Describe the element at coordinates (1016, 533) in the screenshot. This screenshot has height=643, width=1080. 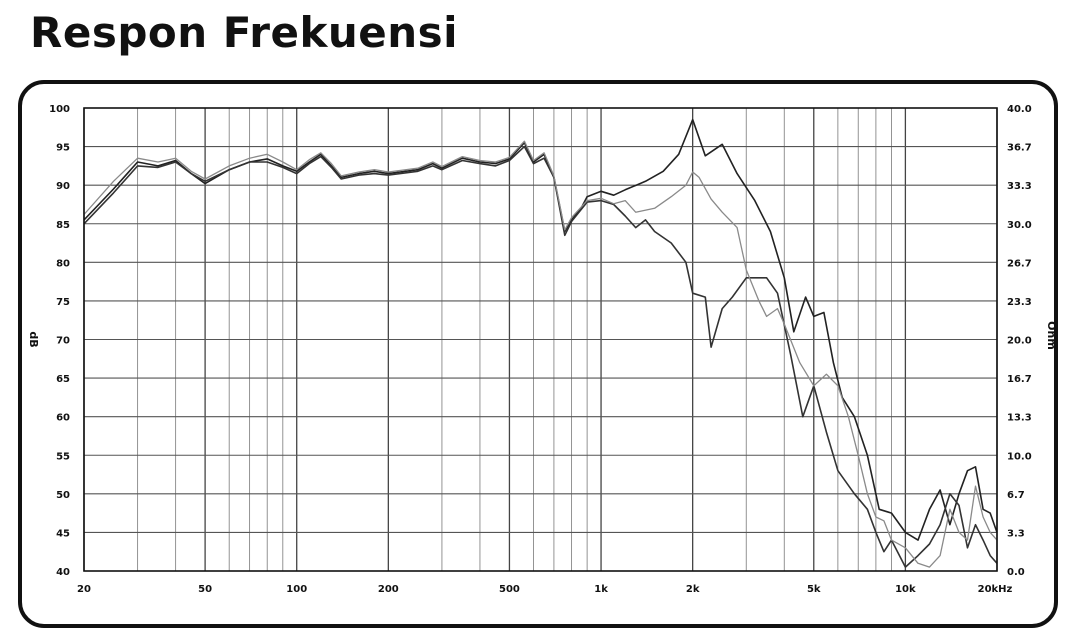
I see `y-right-tick-label: 3.3` at that location.